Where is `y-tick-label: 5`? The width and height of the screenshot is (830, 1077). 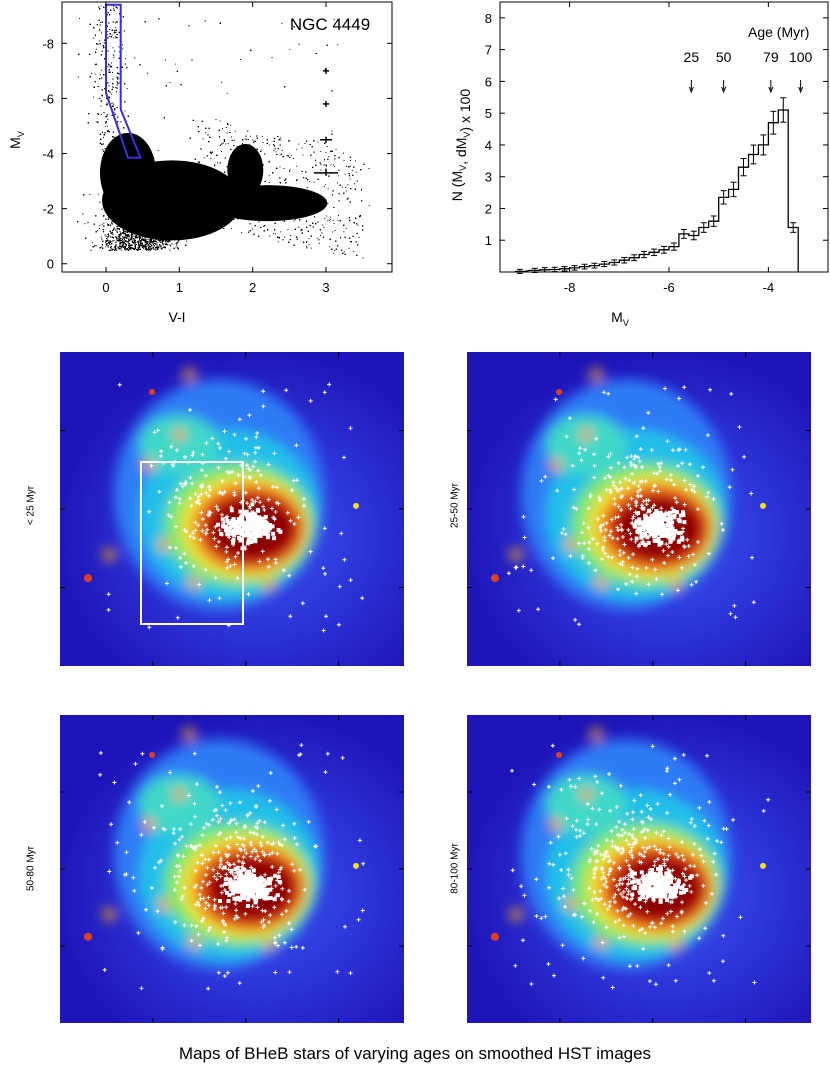 y-tick-label: 5 is located at coordinates (488, 113).